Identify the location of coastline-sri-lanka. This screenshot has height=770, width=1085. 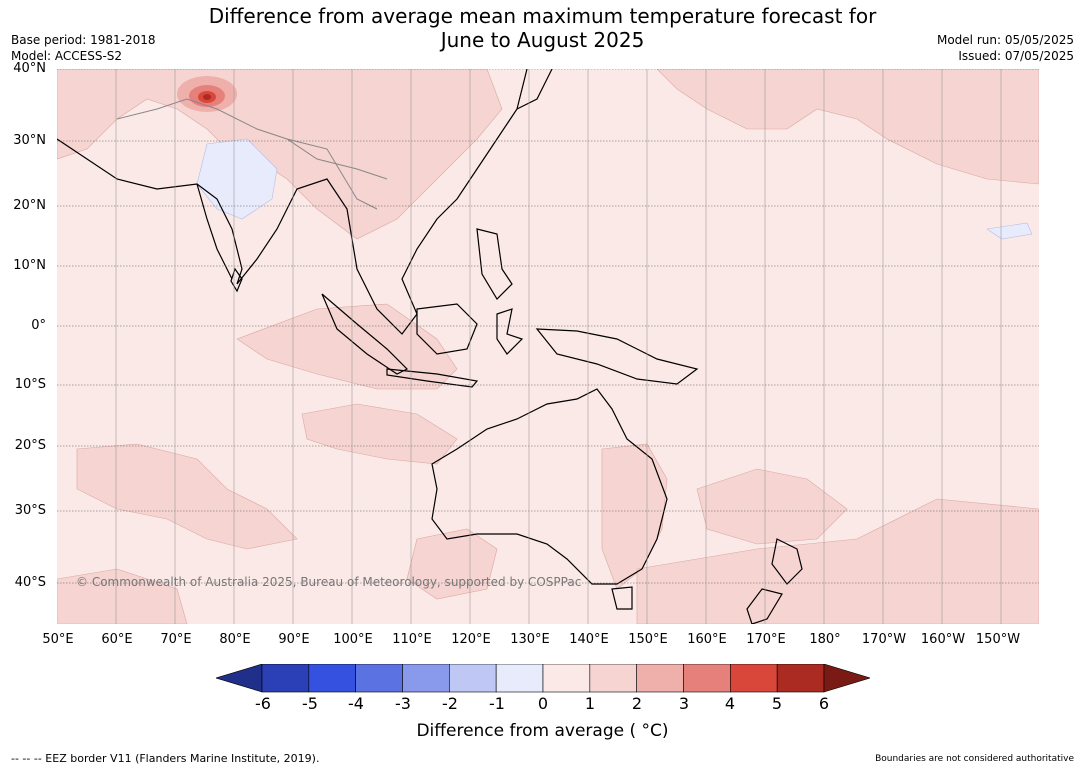
(236, 280).